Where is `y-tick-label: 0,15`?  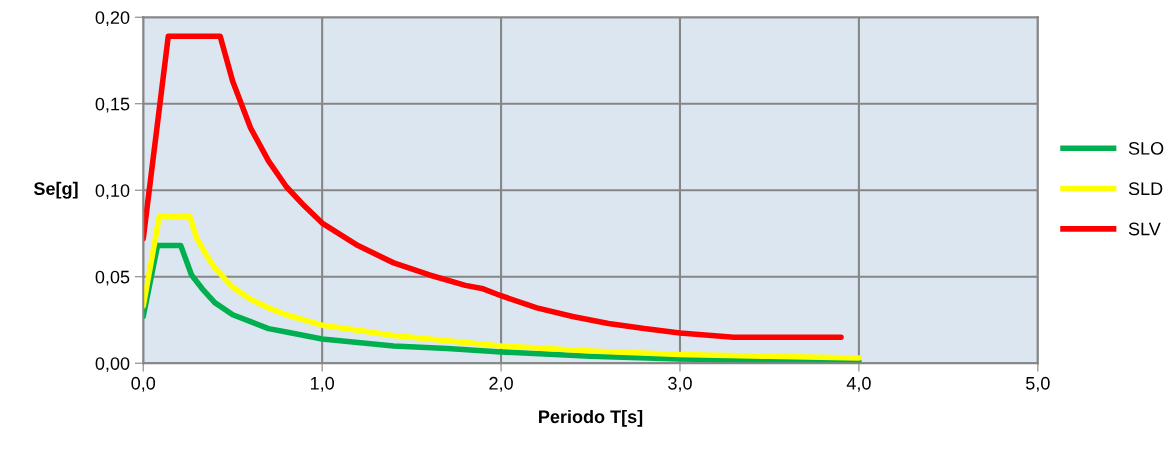 y-tick-label: 0,15 is located at coordinates (112, 105).